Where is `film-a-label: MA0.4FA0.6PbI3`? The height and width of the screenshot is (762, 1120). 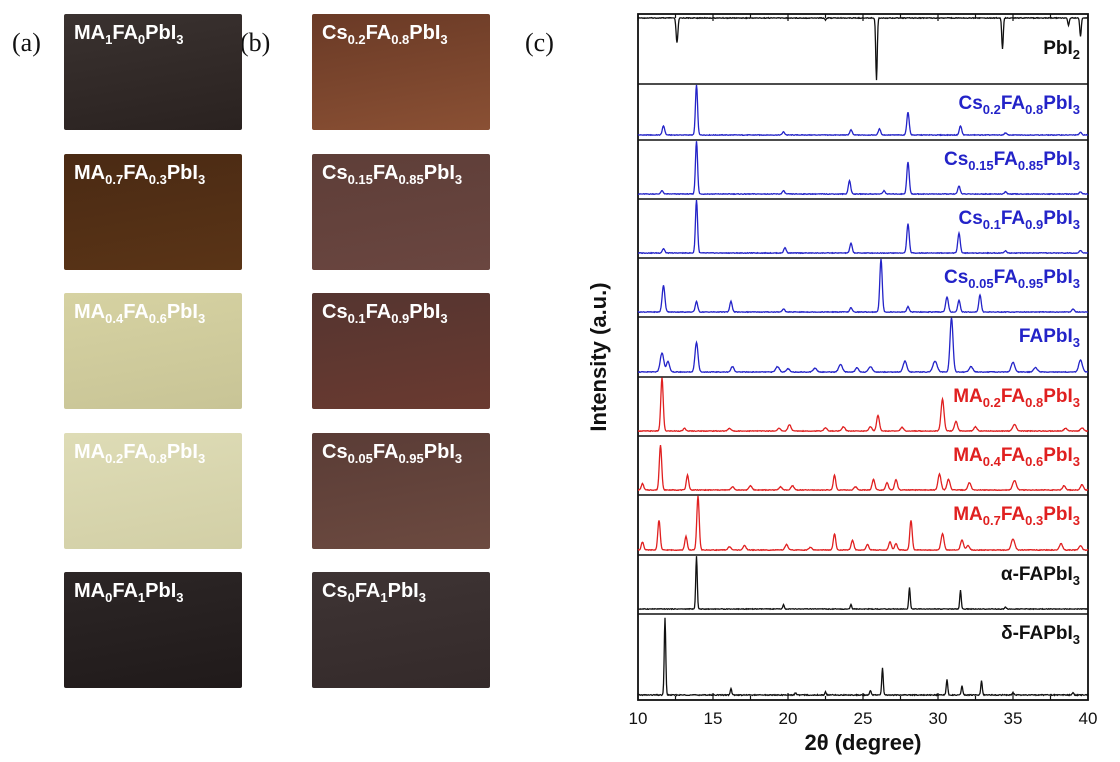 film-a-label: MA0.4FA0.6PbI3 is located at coordinates (140, 313).